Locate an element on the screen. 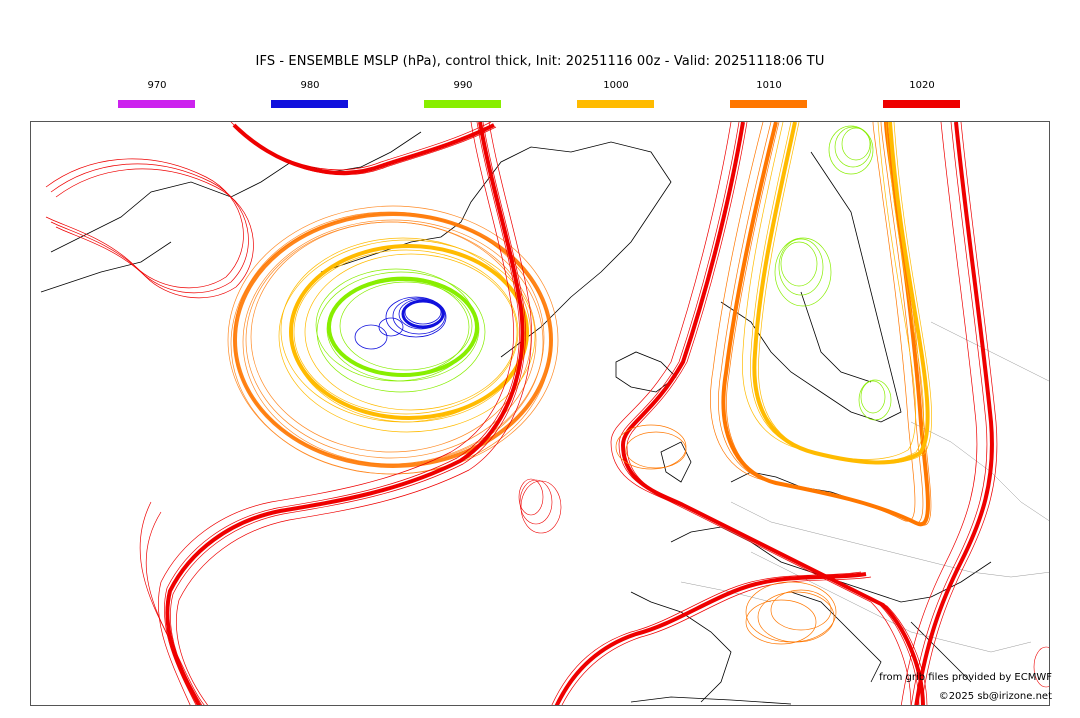 Image resolution: width=1080 pixels, height=718 pixels. legend-label: 990 is located at coordinates (463, 85).